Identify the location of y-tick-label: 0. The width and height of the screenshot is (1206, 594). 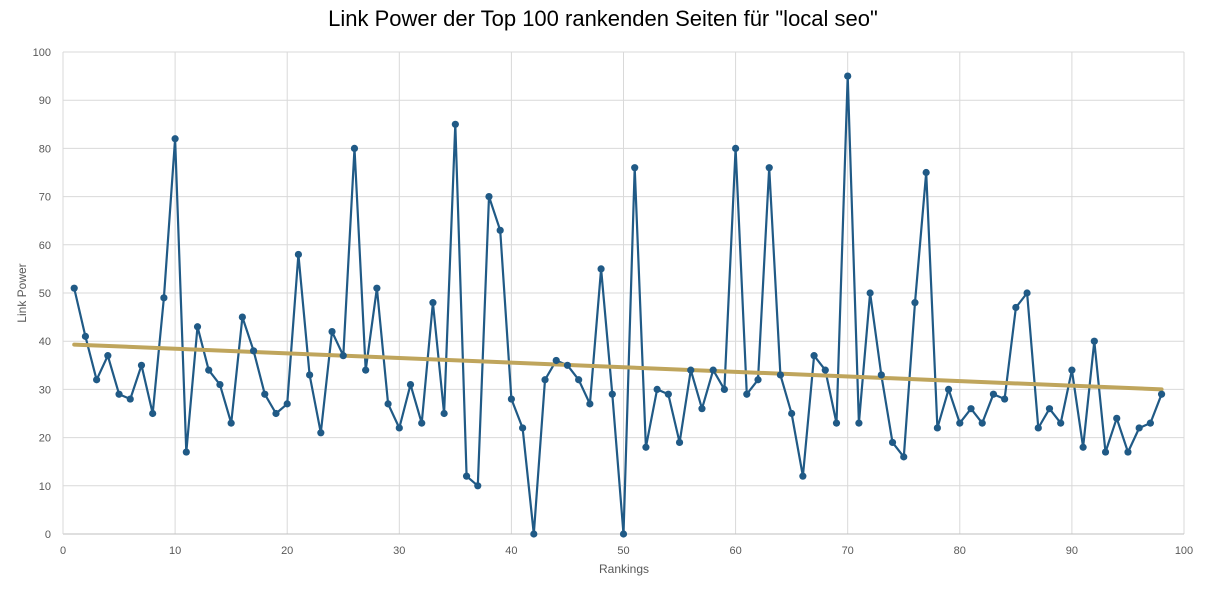
(48, 535).